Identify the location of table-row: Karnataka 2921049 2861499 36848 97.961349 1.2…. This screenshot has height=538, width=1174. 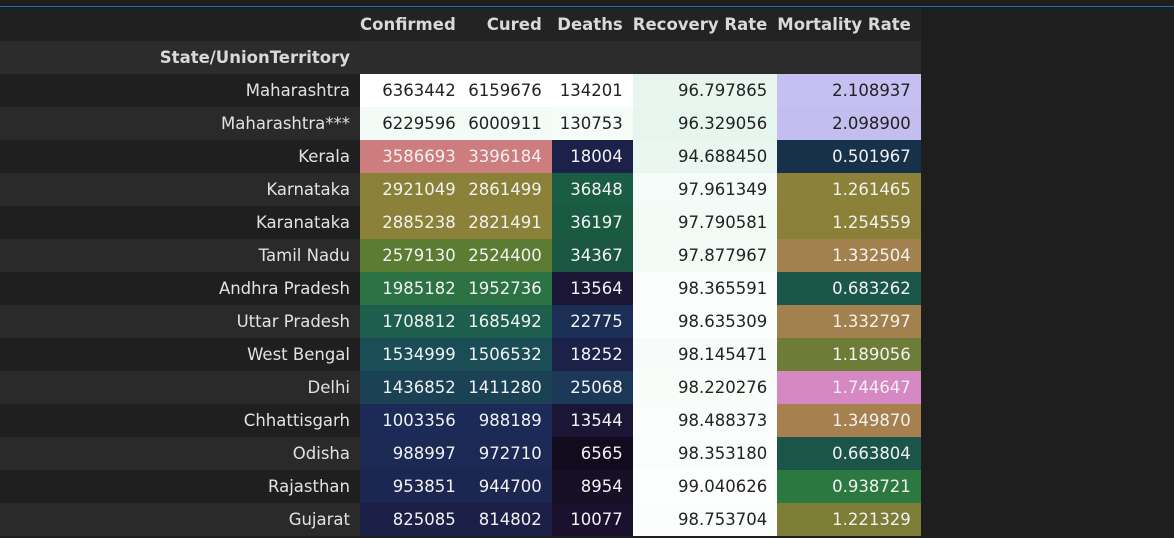
(460, 189).